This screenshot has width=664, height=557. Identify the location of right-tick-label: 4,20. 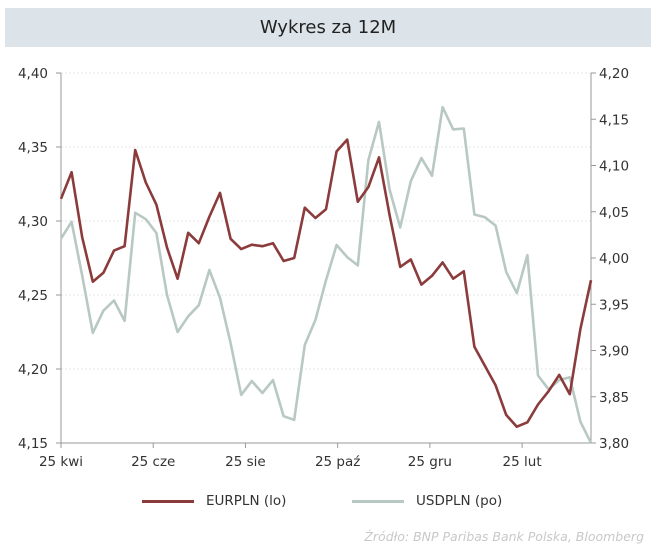
(614, 74).